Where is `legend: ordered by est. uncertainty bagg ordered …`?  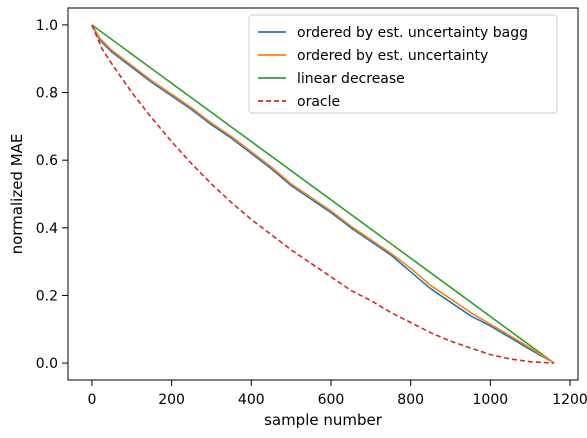
legend: ordered by est. uncertainty bagg ordered … is located at coordinates (403, 64).